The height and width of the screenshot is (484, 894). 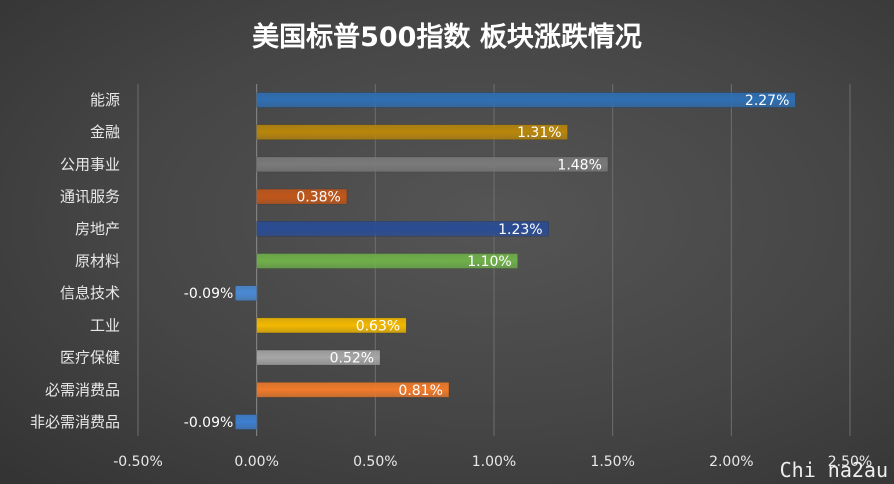 What do you see at coordinates (520, 230) in the screenshot?
I see `data-label: 1.23%` at bounding box center [520, 230].